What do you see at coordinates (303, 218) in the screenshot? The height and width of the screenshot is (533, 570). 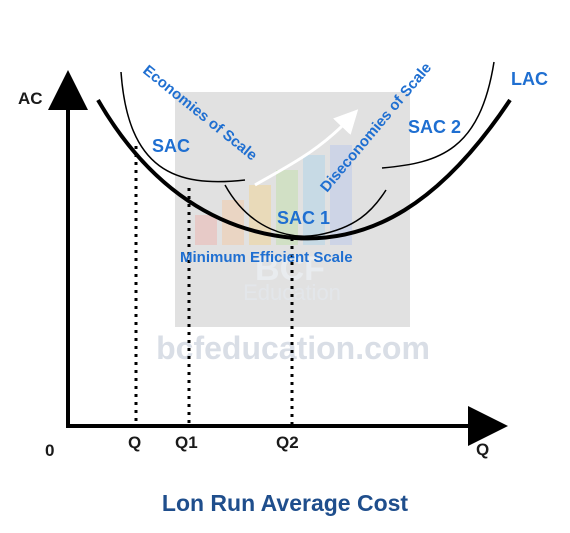 I see `sac1-label: SAC 1` at bounding box center [303, 218].